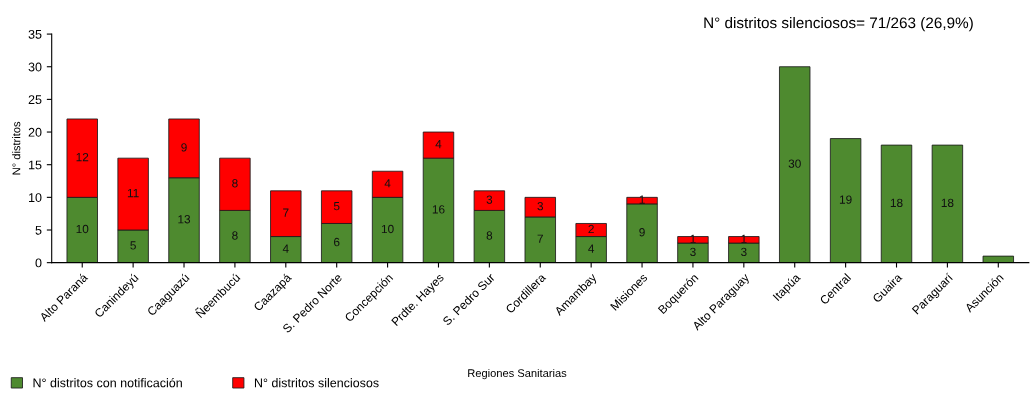 This screenshot has width=1034, height=401. I want to click on data-label: 30, so click(794, 163).